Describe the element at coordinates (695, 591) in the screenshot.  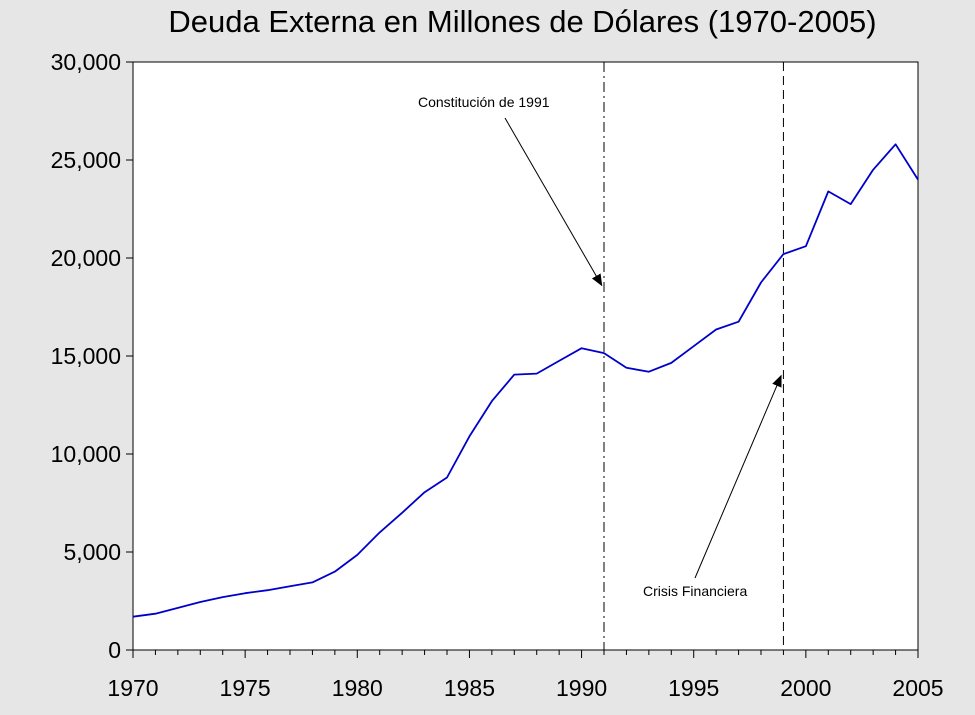
I see `annotation-crisis-financiera: Crisis Financiera` at that location.